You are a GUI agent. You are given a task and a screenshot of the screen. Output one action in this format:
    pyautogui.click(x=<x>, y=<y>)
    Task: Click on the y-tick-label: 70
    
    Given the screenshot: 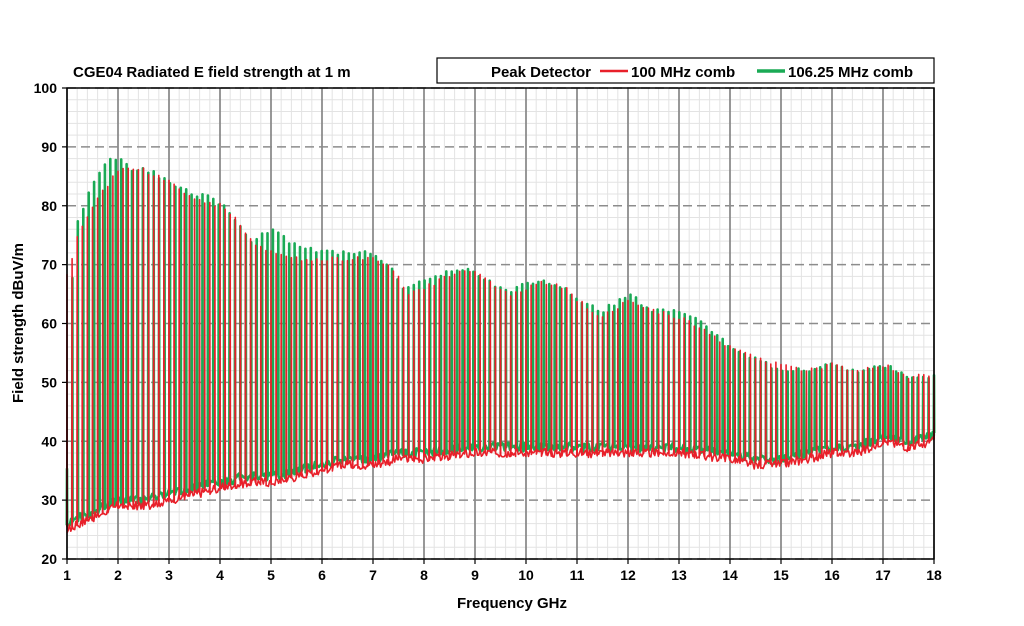 What is the action you would take?
    pyautogui.click(x=49, y=265)
    